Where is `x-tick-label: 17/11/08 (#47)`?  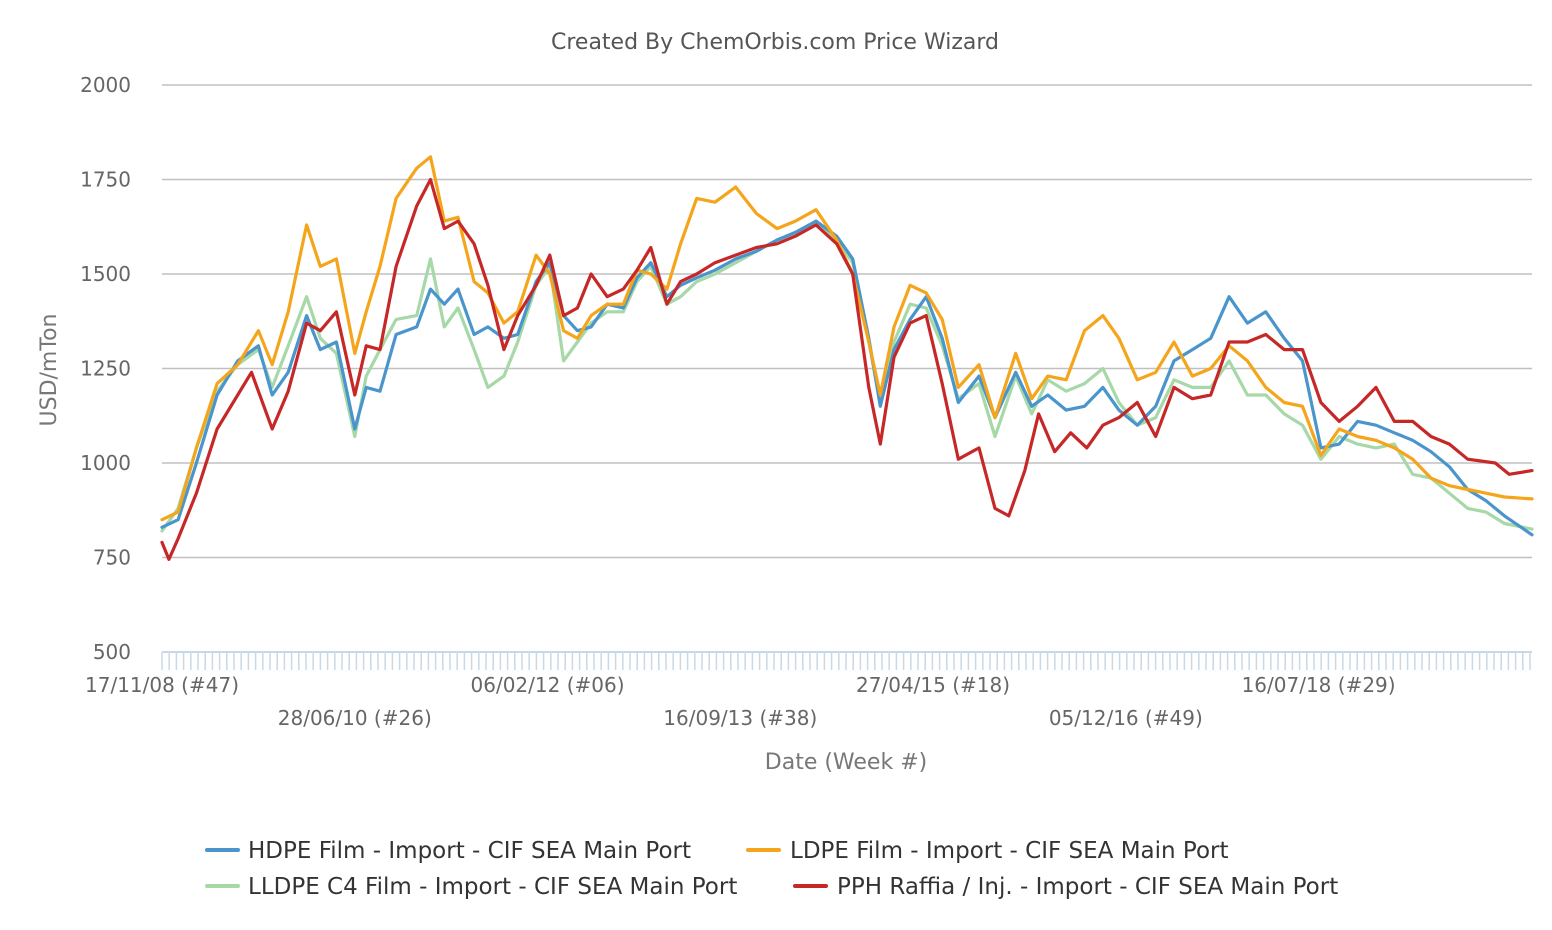
x-tick-label: 17/11/08 (#47) is located at coordinates (162, 685).